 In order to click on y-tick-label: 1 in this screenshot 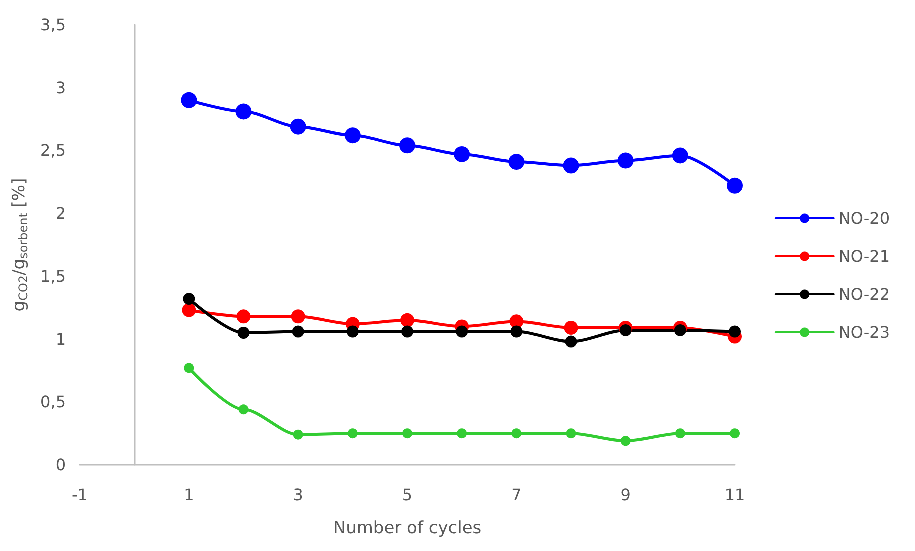, I will do `click(61, 339)`.